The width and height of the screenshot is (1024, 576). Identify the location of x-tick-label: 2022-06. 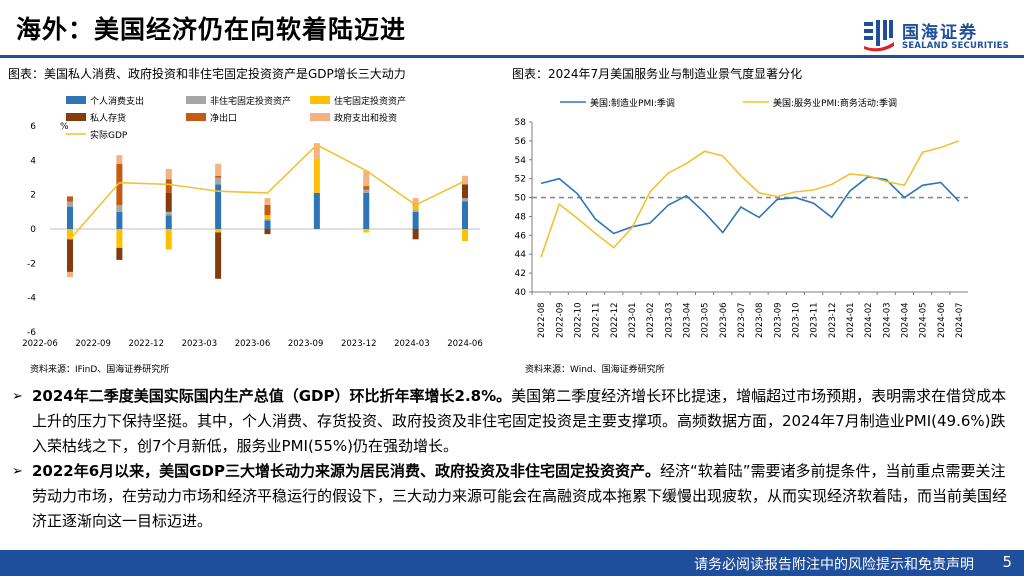
(40, 344).